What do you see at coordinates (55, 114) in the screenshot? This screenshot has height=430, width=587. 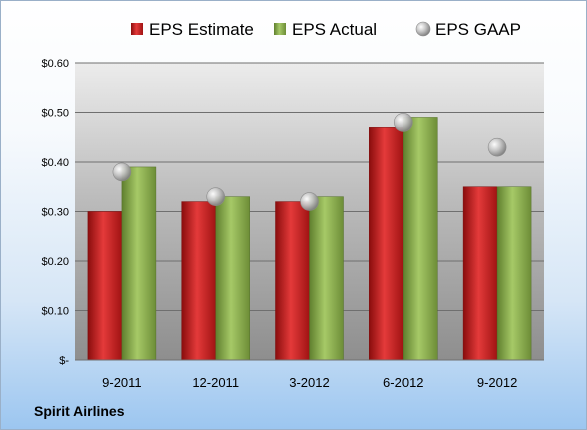 I see `y-tick-label: $0.50` at bounding box center [55, 114].